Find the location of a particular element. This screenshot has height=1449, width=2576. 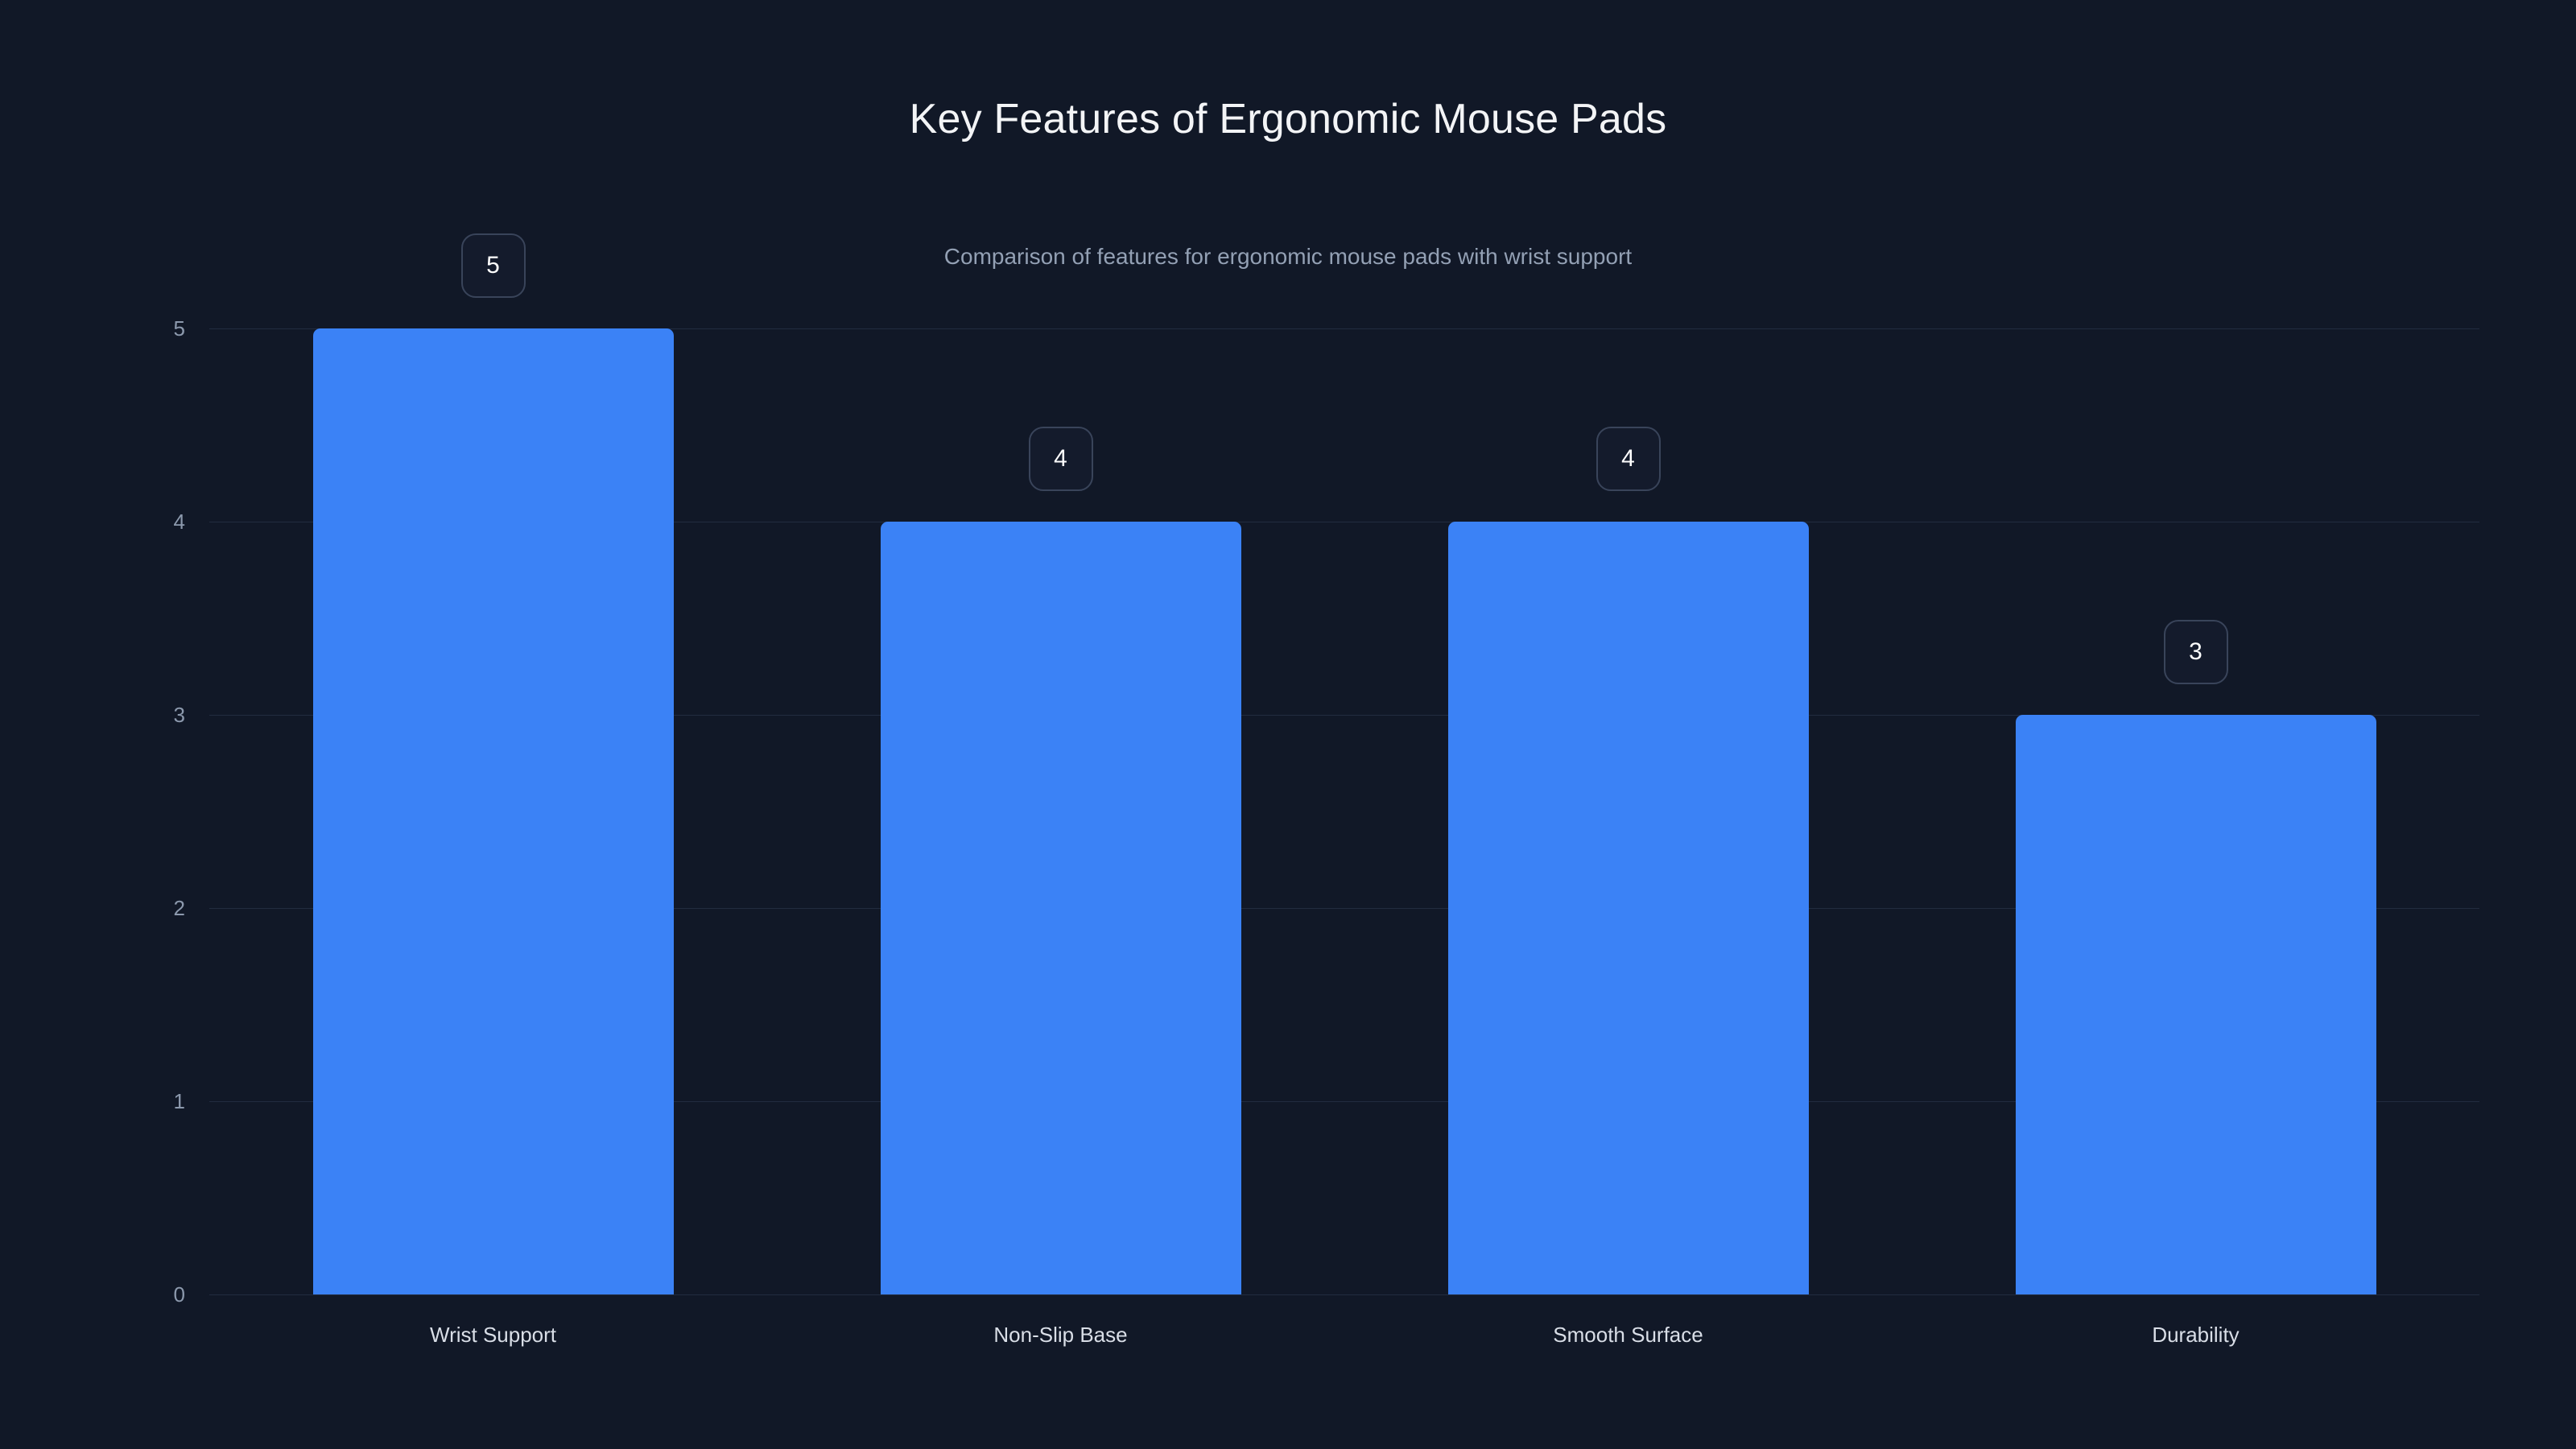

y-tick-label-4: 4 is located at coordinates (179, 522).